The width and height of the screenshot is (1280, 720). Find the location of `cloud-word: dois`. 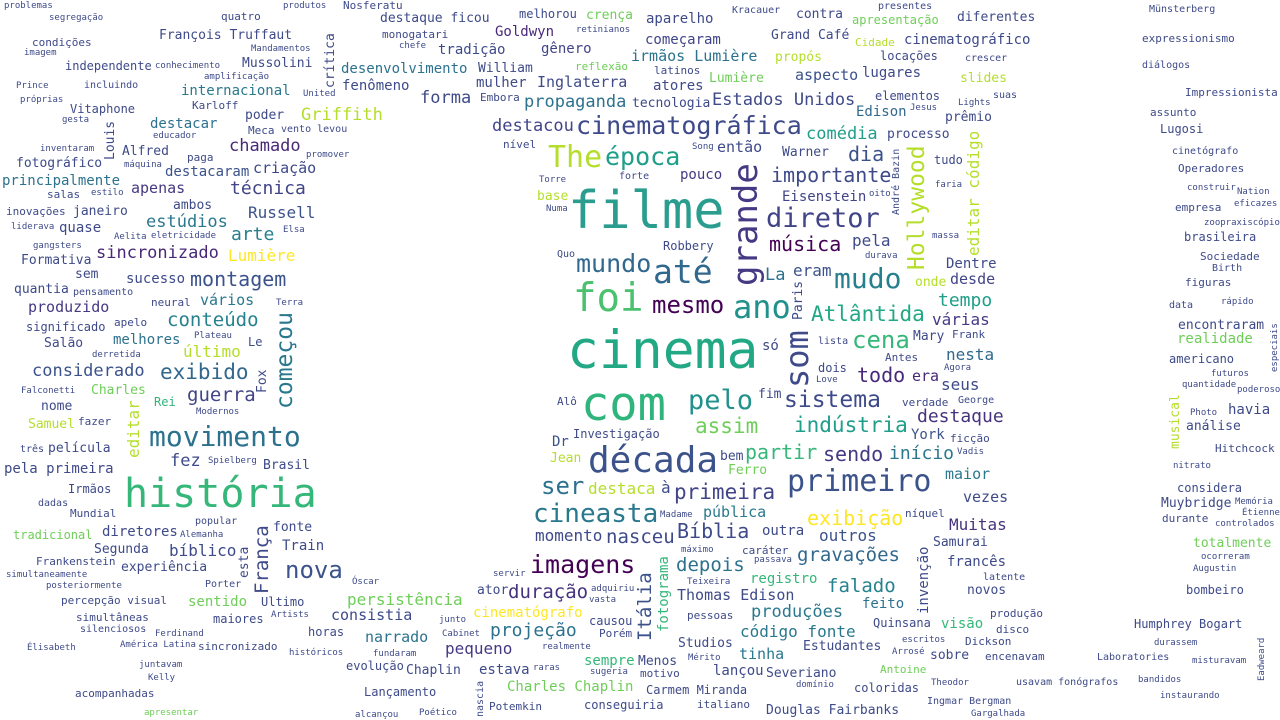

cloud-word: dois is located at coordinates (832, 368).